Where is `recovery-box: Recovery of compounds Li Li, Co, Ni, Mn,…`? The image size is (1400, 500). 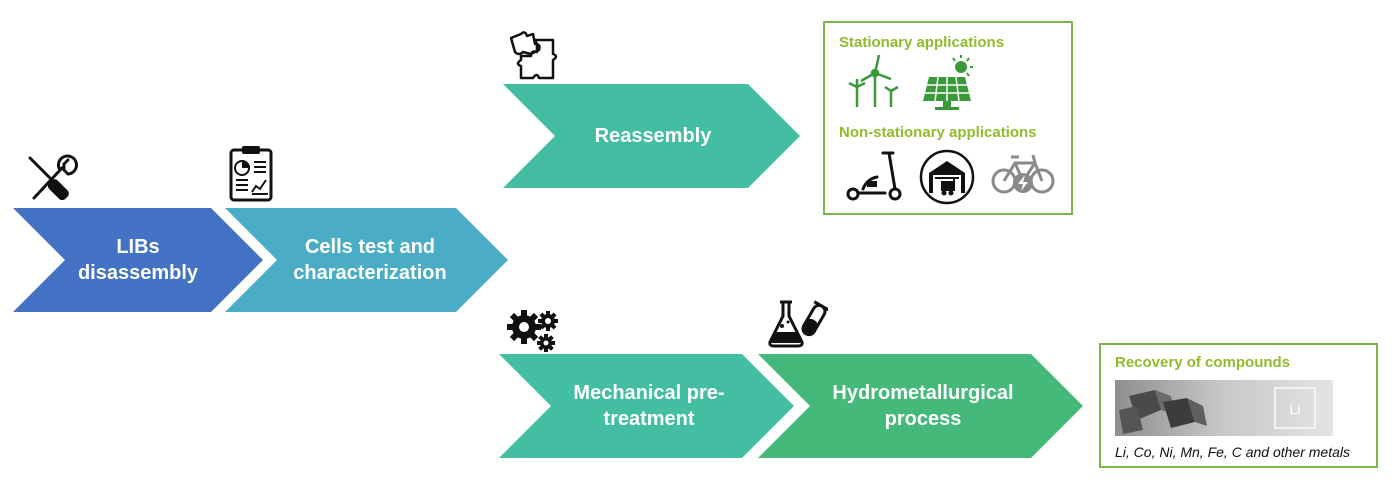
recovery-box: Recovery of compounds Li Li, Co, Ni, Mn,… is located at coordinates (1238, 405).